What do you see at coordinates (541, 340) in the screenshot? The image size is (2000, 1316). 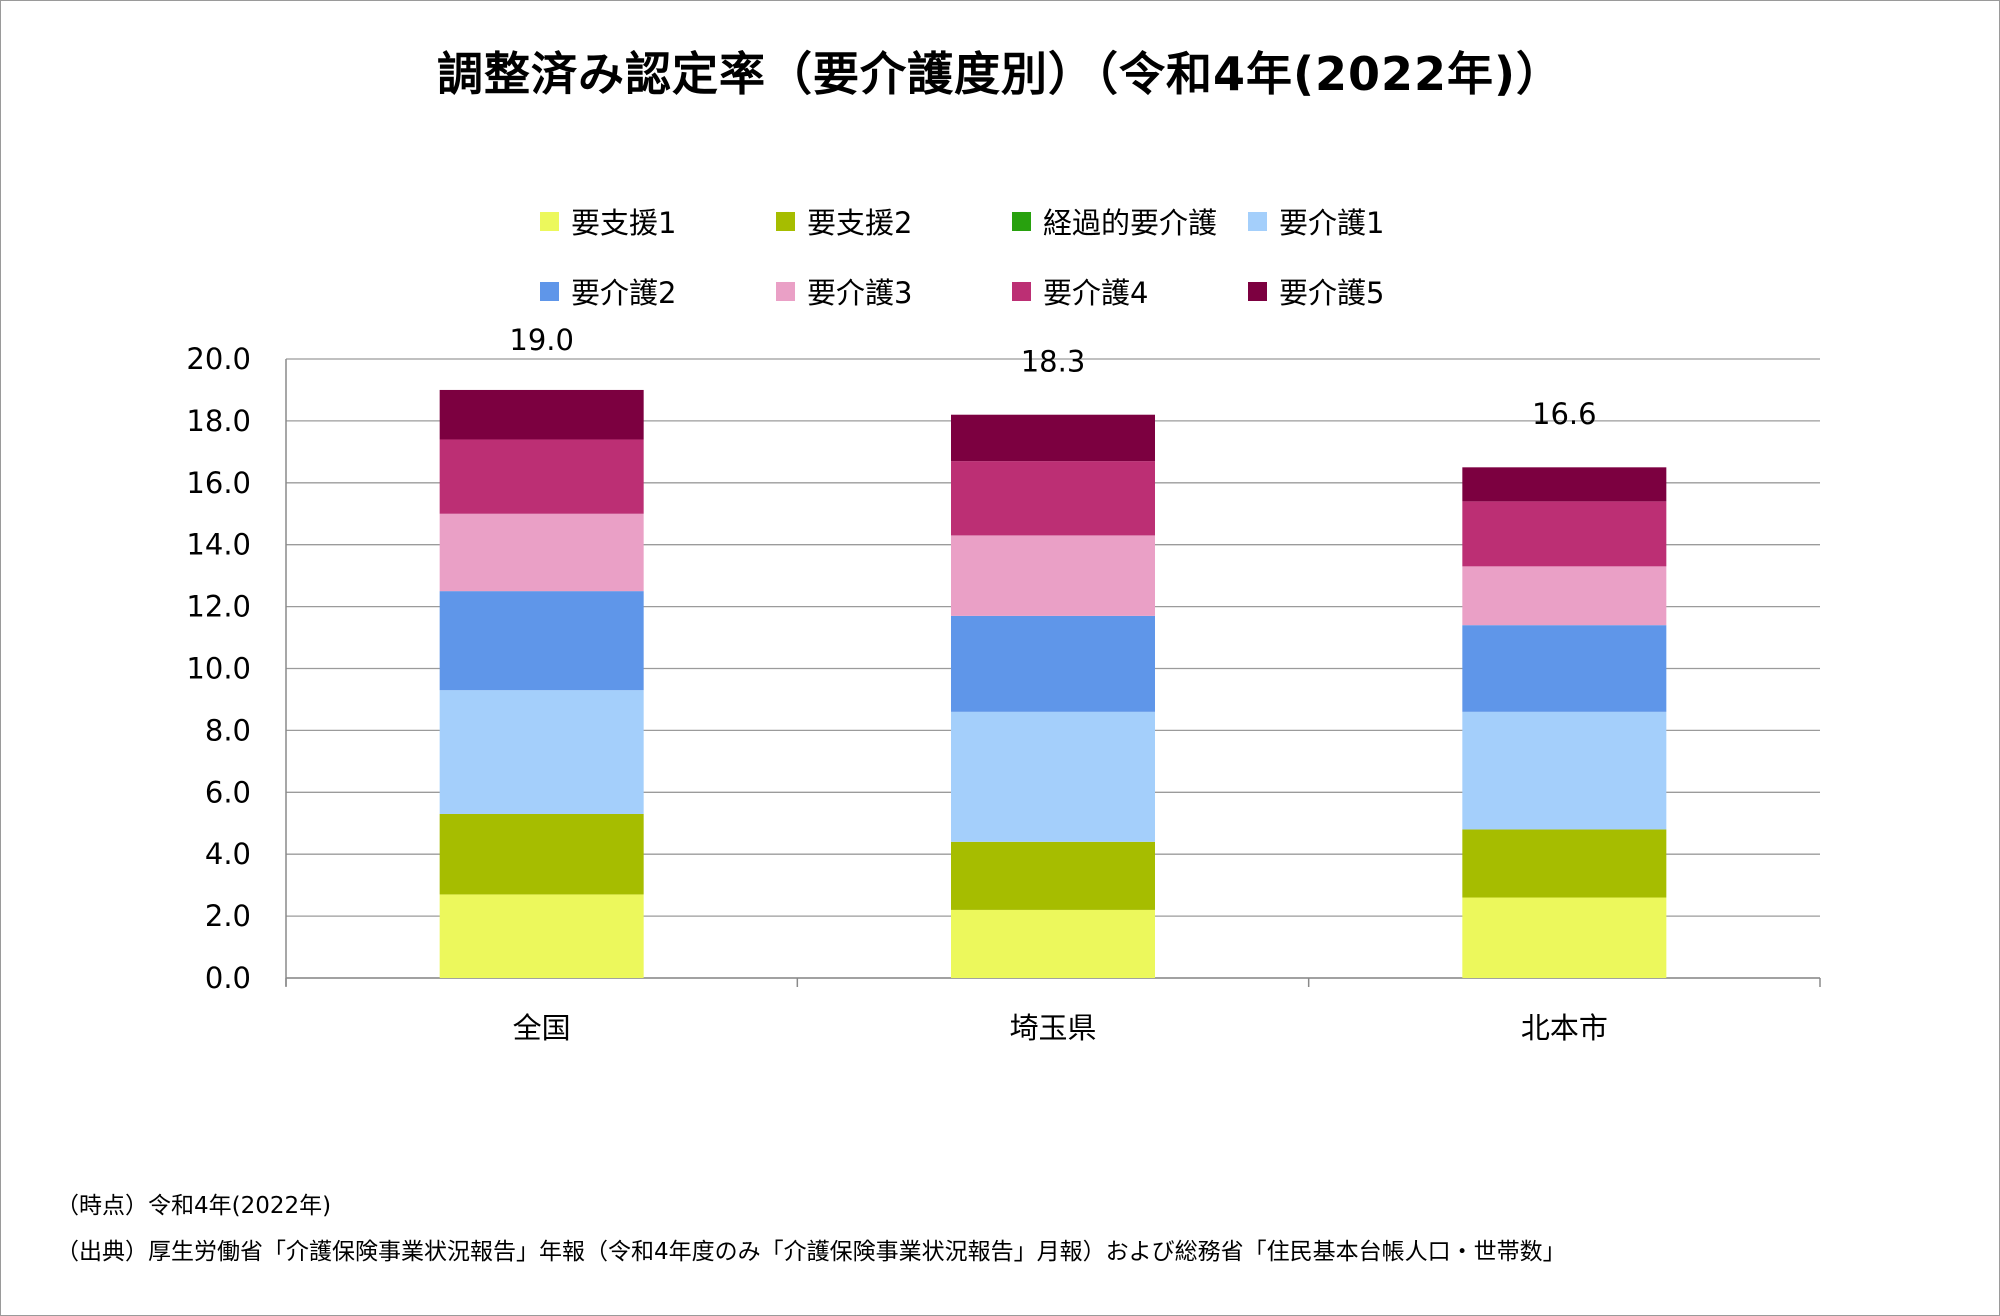 I see `total-label: 19.0` at bounding box center [541, 340].